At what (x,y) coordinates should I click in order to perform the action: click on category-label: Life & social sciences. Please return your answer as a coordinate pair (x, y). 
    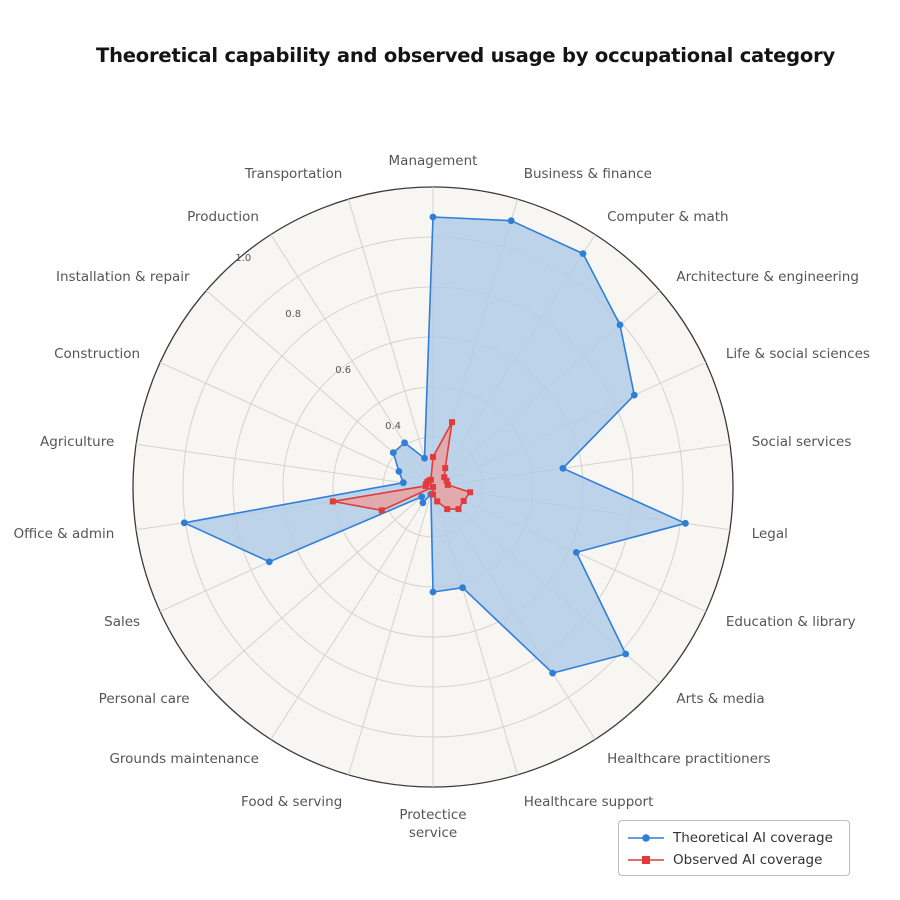
    Looking at the image, I should click on (798, 354).